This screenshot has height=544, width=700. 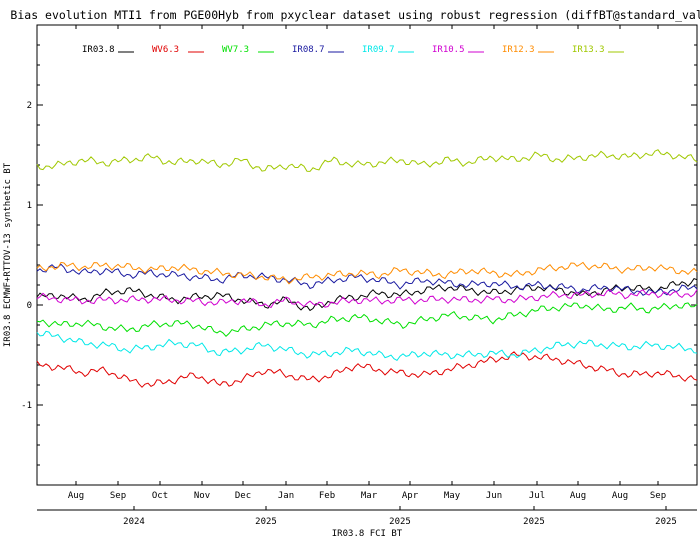 I want to click on x-month-label: Apr, so click(x=410, y=496).